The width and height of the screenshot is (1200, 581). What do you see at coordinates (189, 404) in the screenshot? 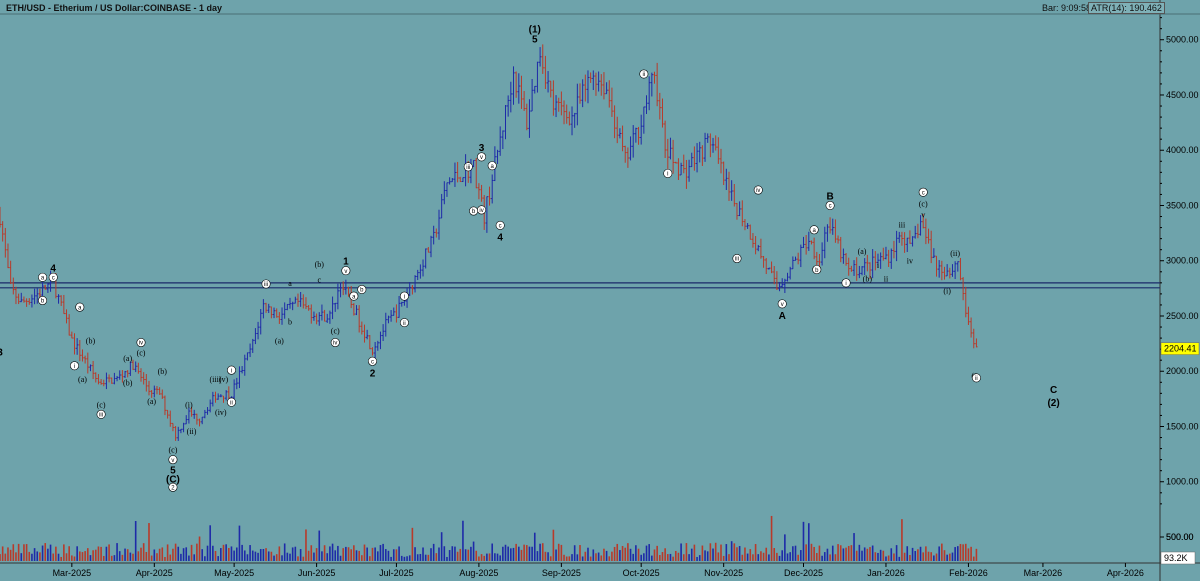
I see `wave-label: (i)` at bounding box center [189, 404].